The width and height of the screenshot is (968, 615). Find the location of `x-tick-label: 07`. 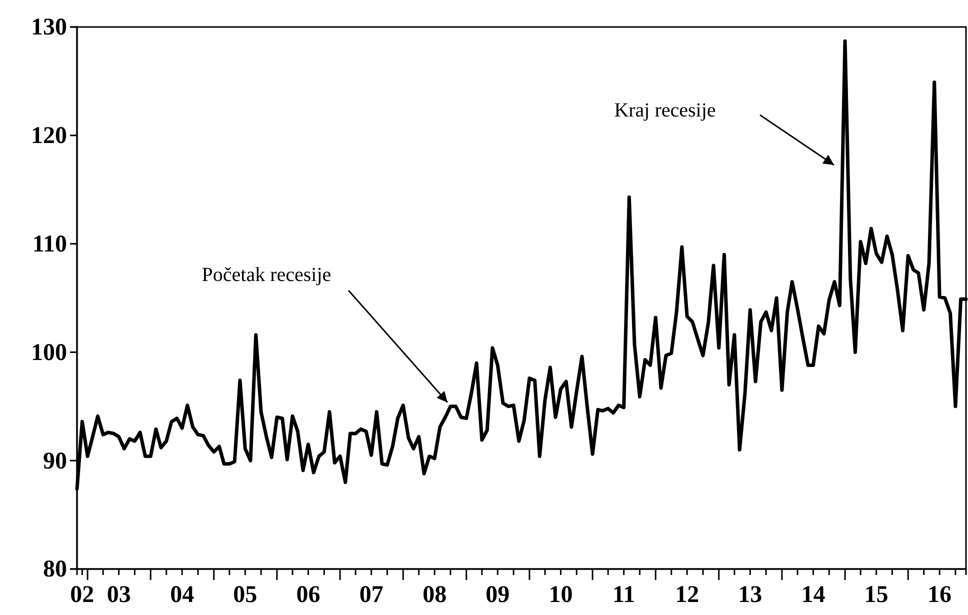

x-tick-label: 07 is located at coordinates (371, 595).